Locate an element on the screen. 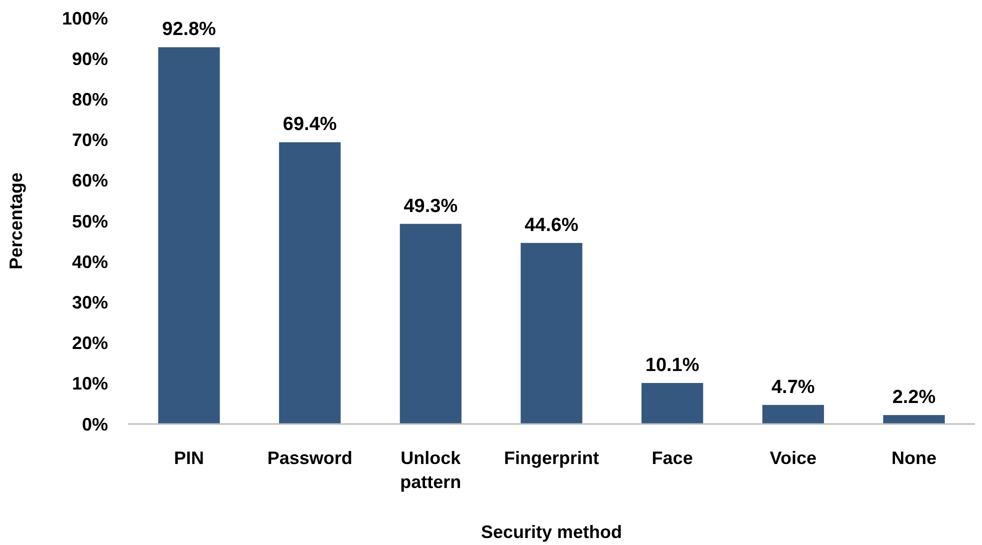  x-tick-label: Voice is located at coordinates (793, 458).